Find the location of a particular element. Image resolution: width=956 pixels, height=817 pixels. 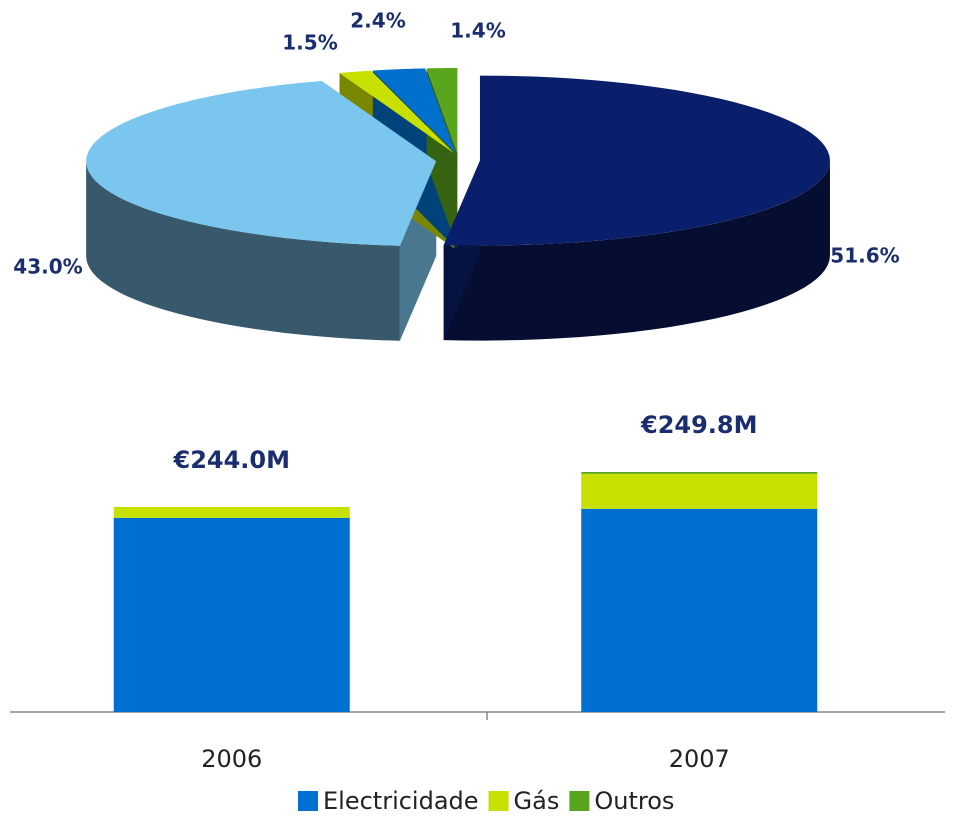

pie-label: 1.4% is located at coordinates (477, 31).